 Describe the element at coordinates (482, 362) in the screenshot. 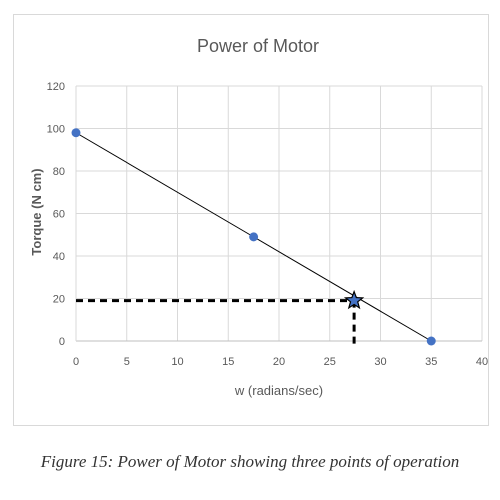

I see `x-tick-label: 40` at that location.